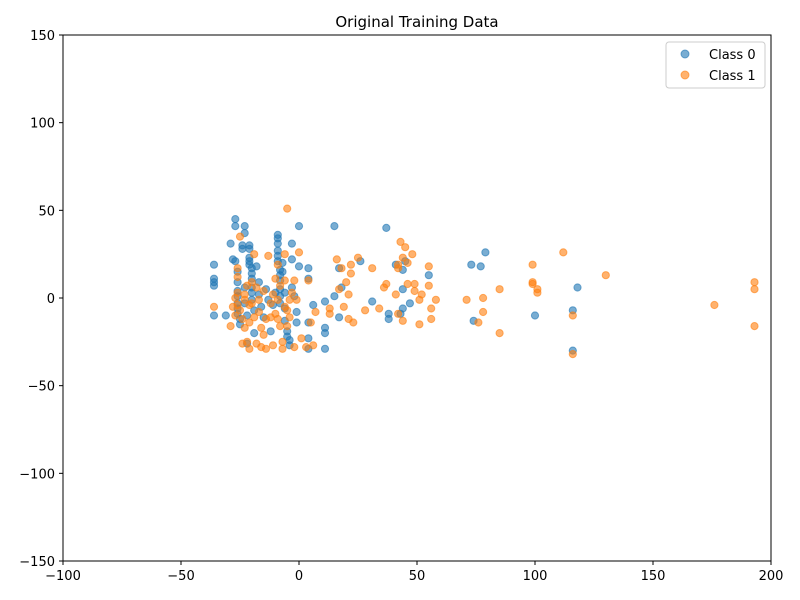 The image size is (800, 600). Describe the element at coordinates (37, 562) in the screenshot. I see `y-tick-label: −150` at that location.